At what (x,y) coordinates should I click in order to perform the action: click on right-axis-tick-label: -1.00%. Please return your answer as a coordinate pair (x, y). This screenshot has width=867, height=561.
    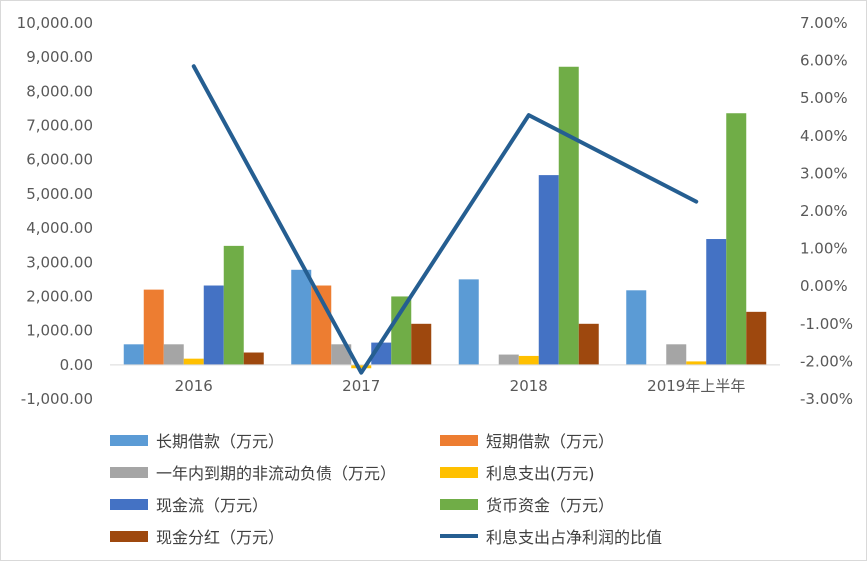
    Looking at the image, I should click on (826, 324).